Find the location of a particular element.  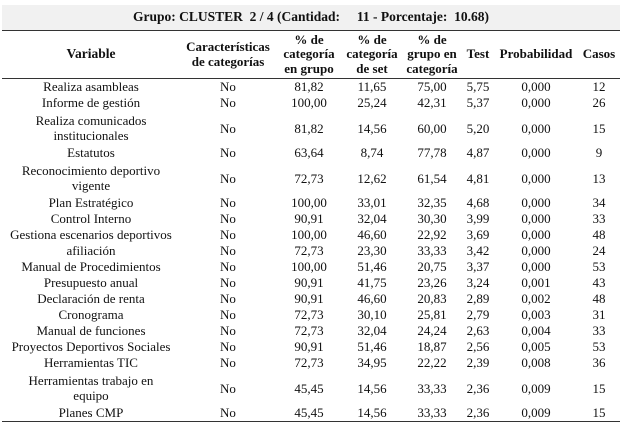

pct-grupo-en-categoria-cell: 22,92 is located at coordinates (432, 234).